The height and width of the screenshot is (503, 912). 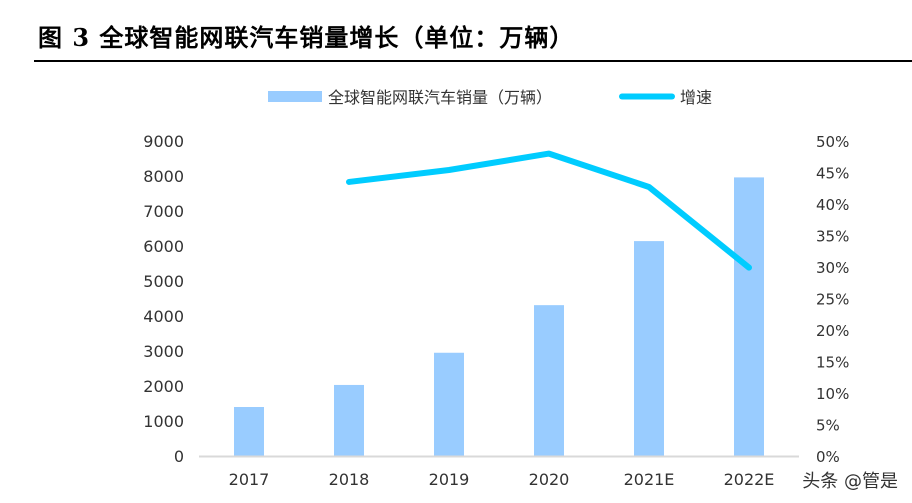 What do you see at coordinates (473, 61) in the screenshot?
I see `title-rule` at bounding box center [473, 61].